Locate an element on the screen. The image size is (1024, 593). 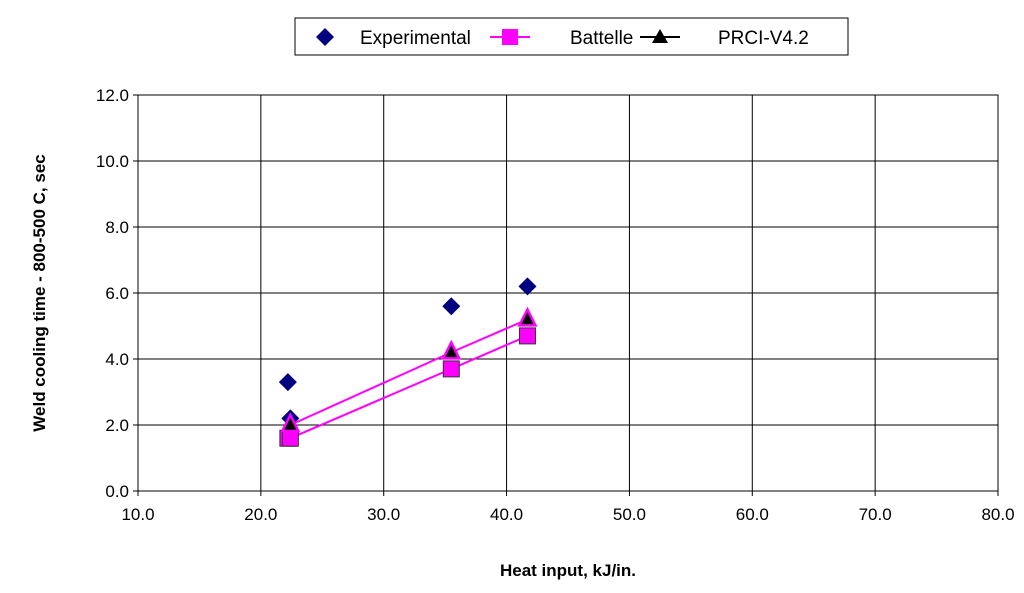
legend-triangle-icon is located at coordinates (660, 36).